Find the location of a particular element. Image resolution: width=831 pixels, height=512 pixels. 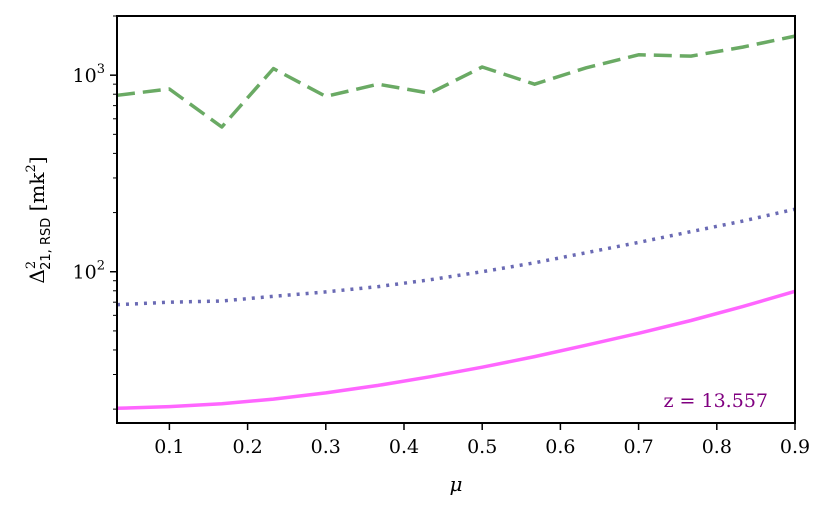

x-tick-label: 0.7 is located at coordinates (638, 447).